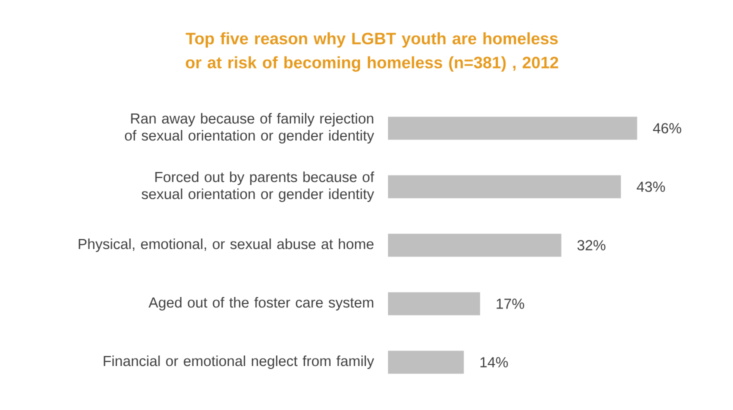  I want to click on y-tick-label: Forced out by parents because of sexual orientation or gender identity, so click(258, 186).